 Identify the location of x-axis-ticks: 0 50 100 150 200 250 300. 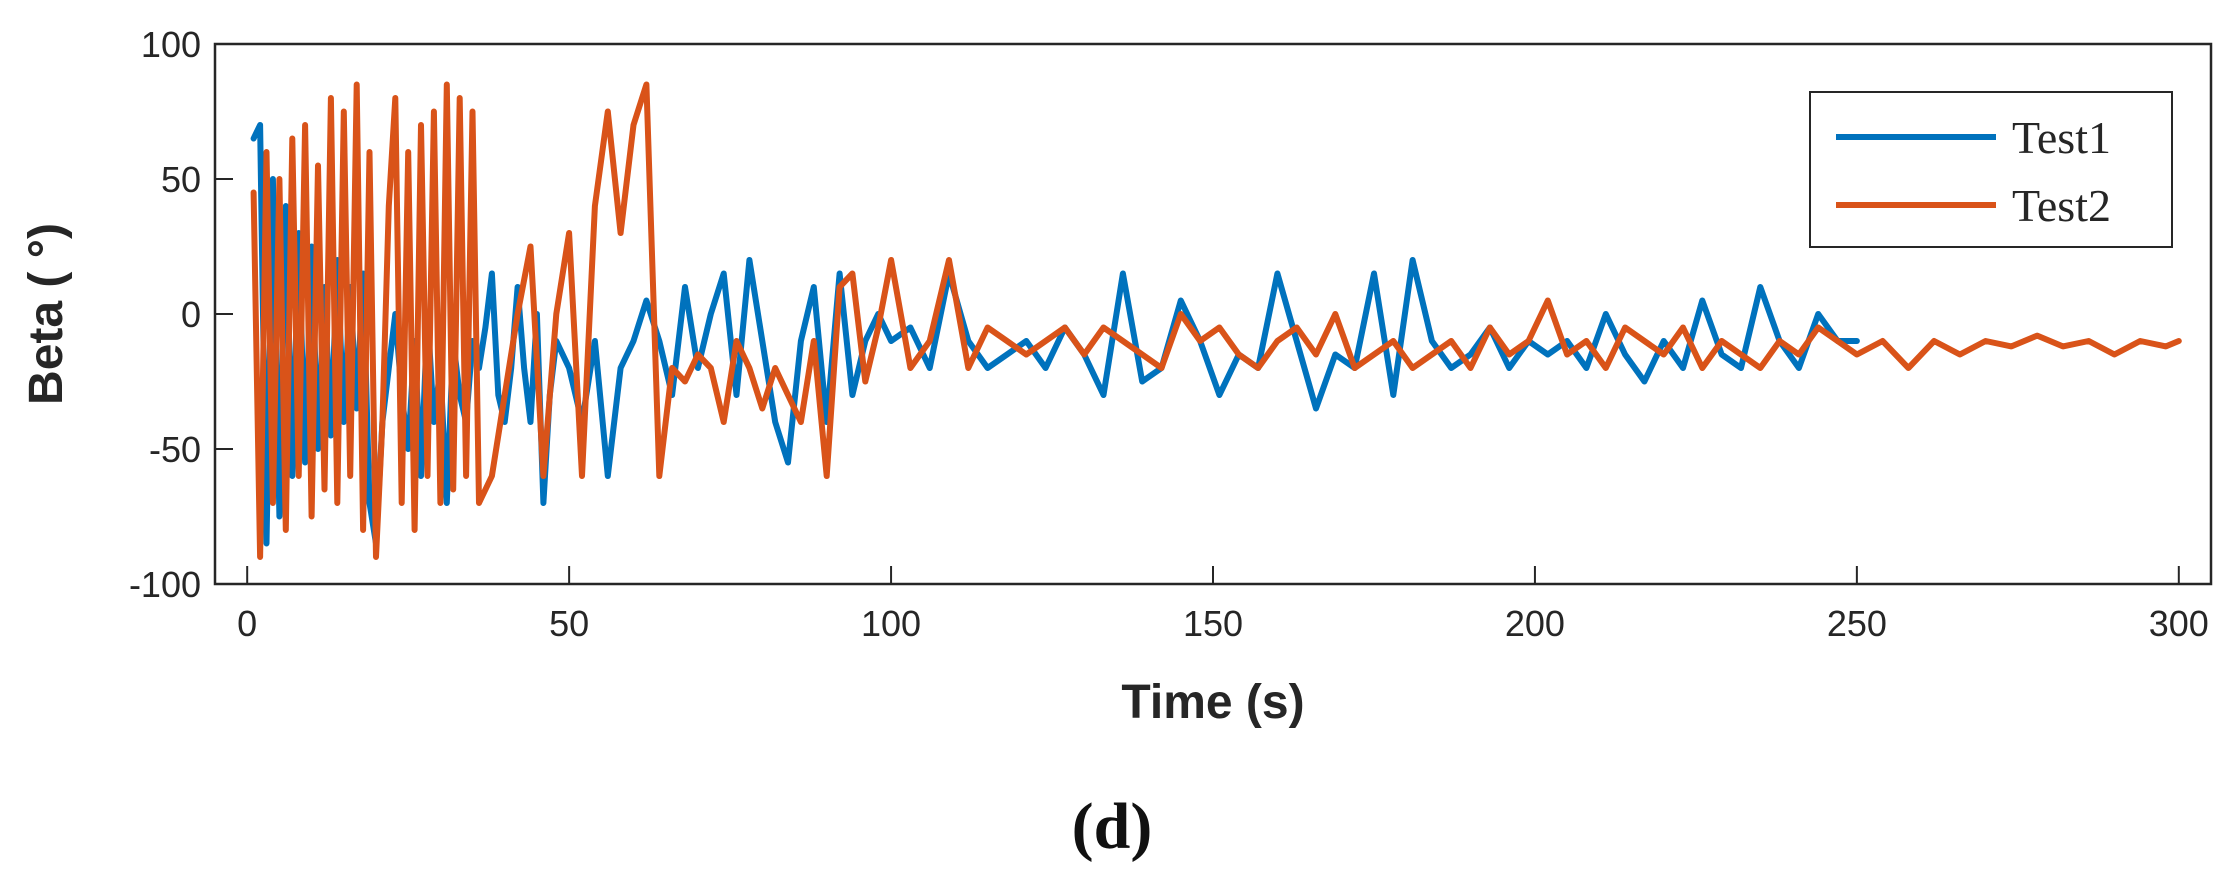
(1223, 605).